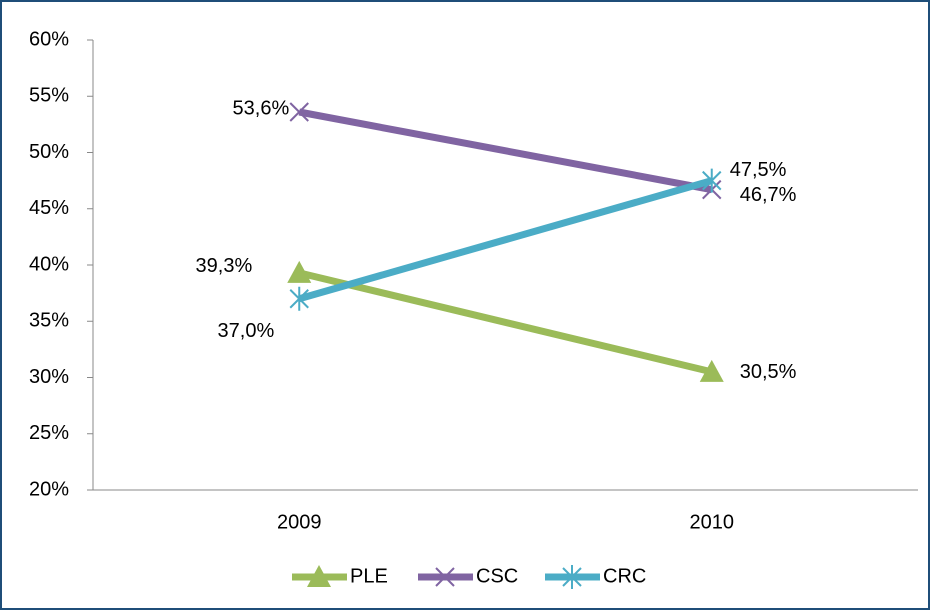 The height and width of the screenshot is (610, 930). I want to click on y-tick-label: 60%, so click(49, 39).